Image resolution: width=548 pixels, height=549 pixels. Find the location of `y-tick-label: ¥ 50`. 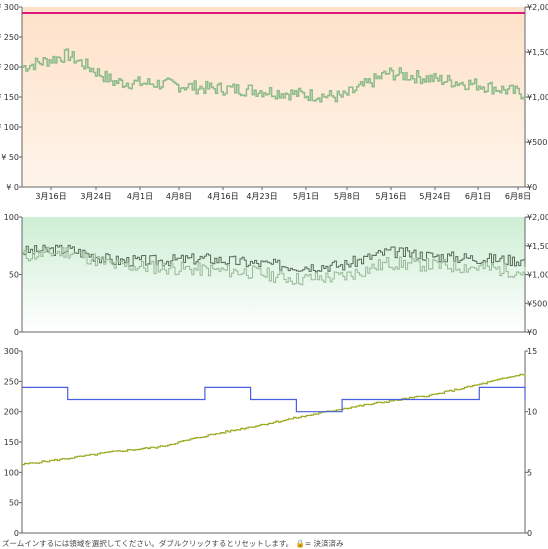

y-tick-label: ¥ 50 is located at coordinates (10, 157).